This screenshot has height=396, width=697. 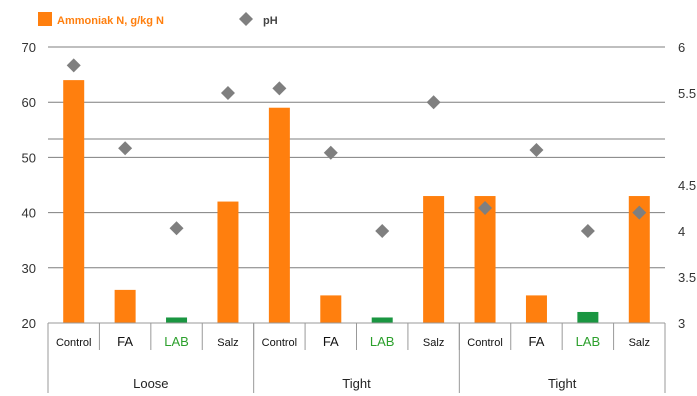 What do you see at coordinates (687, 93) in the screenshot?
I see `y-right-tick-label: 5.5` at bounding box center [687, 93].